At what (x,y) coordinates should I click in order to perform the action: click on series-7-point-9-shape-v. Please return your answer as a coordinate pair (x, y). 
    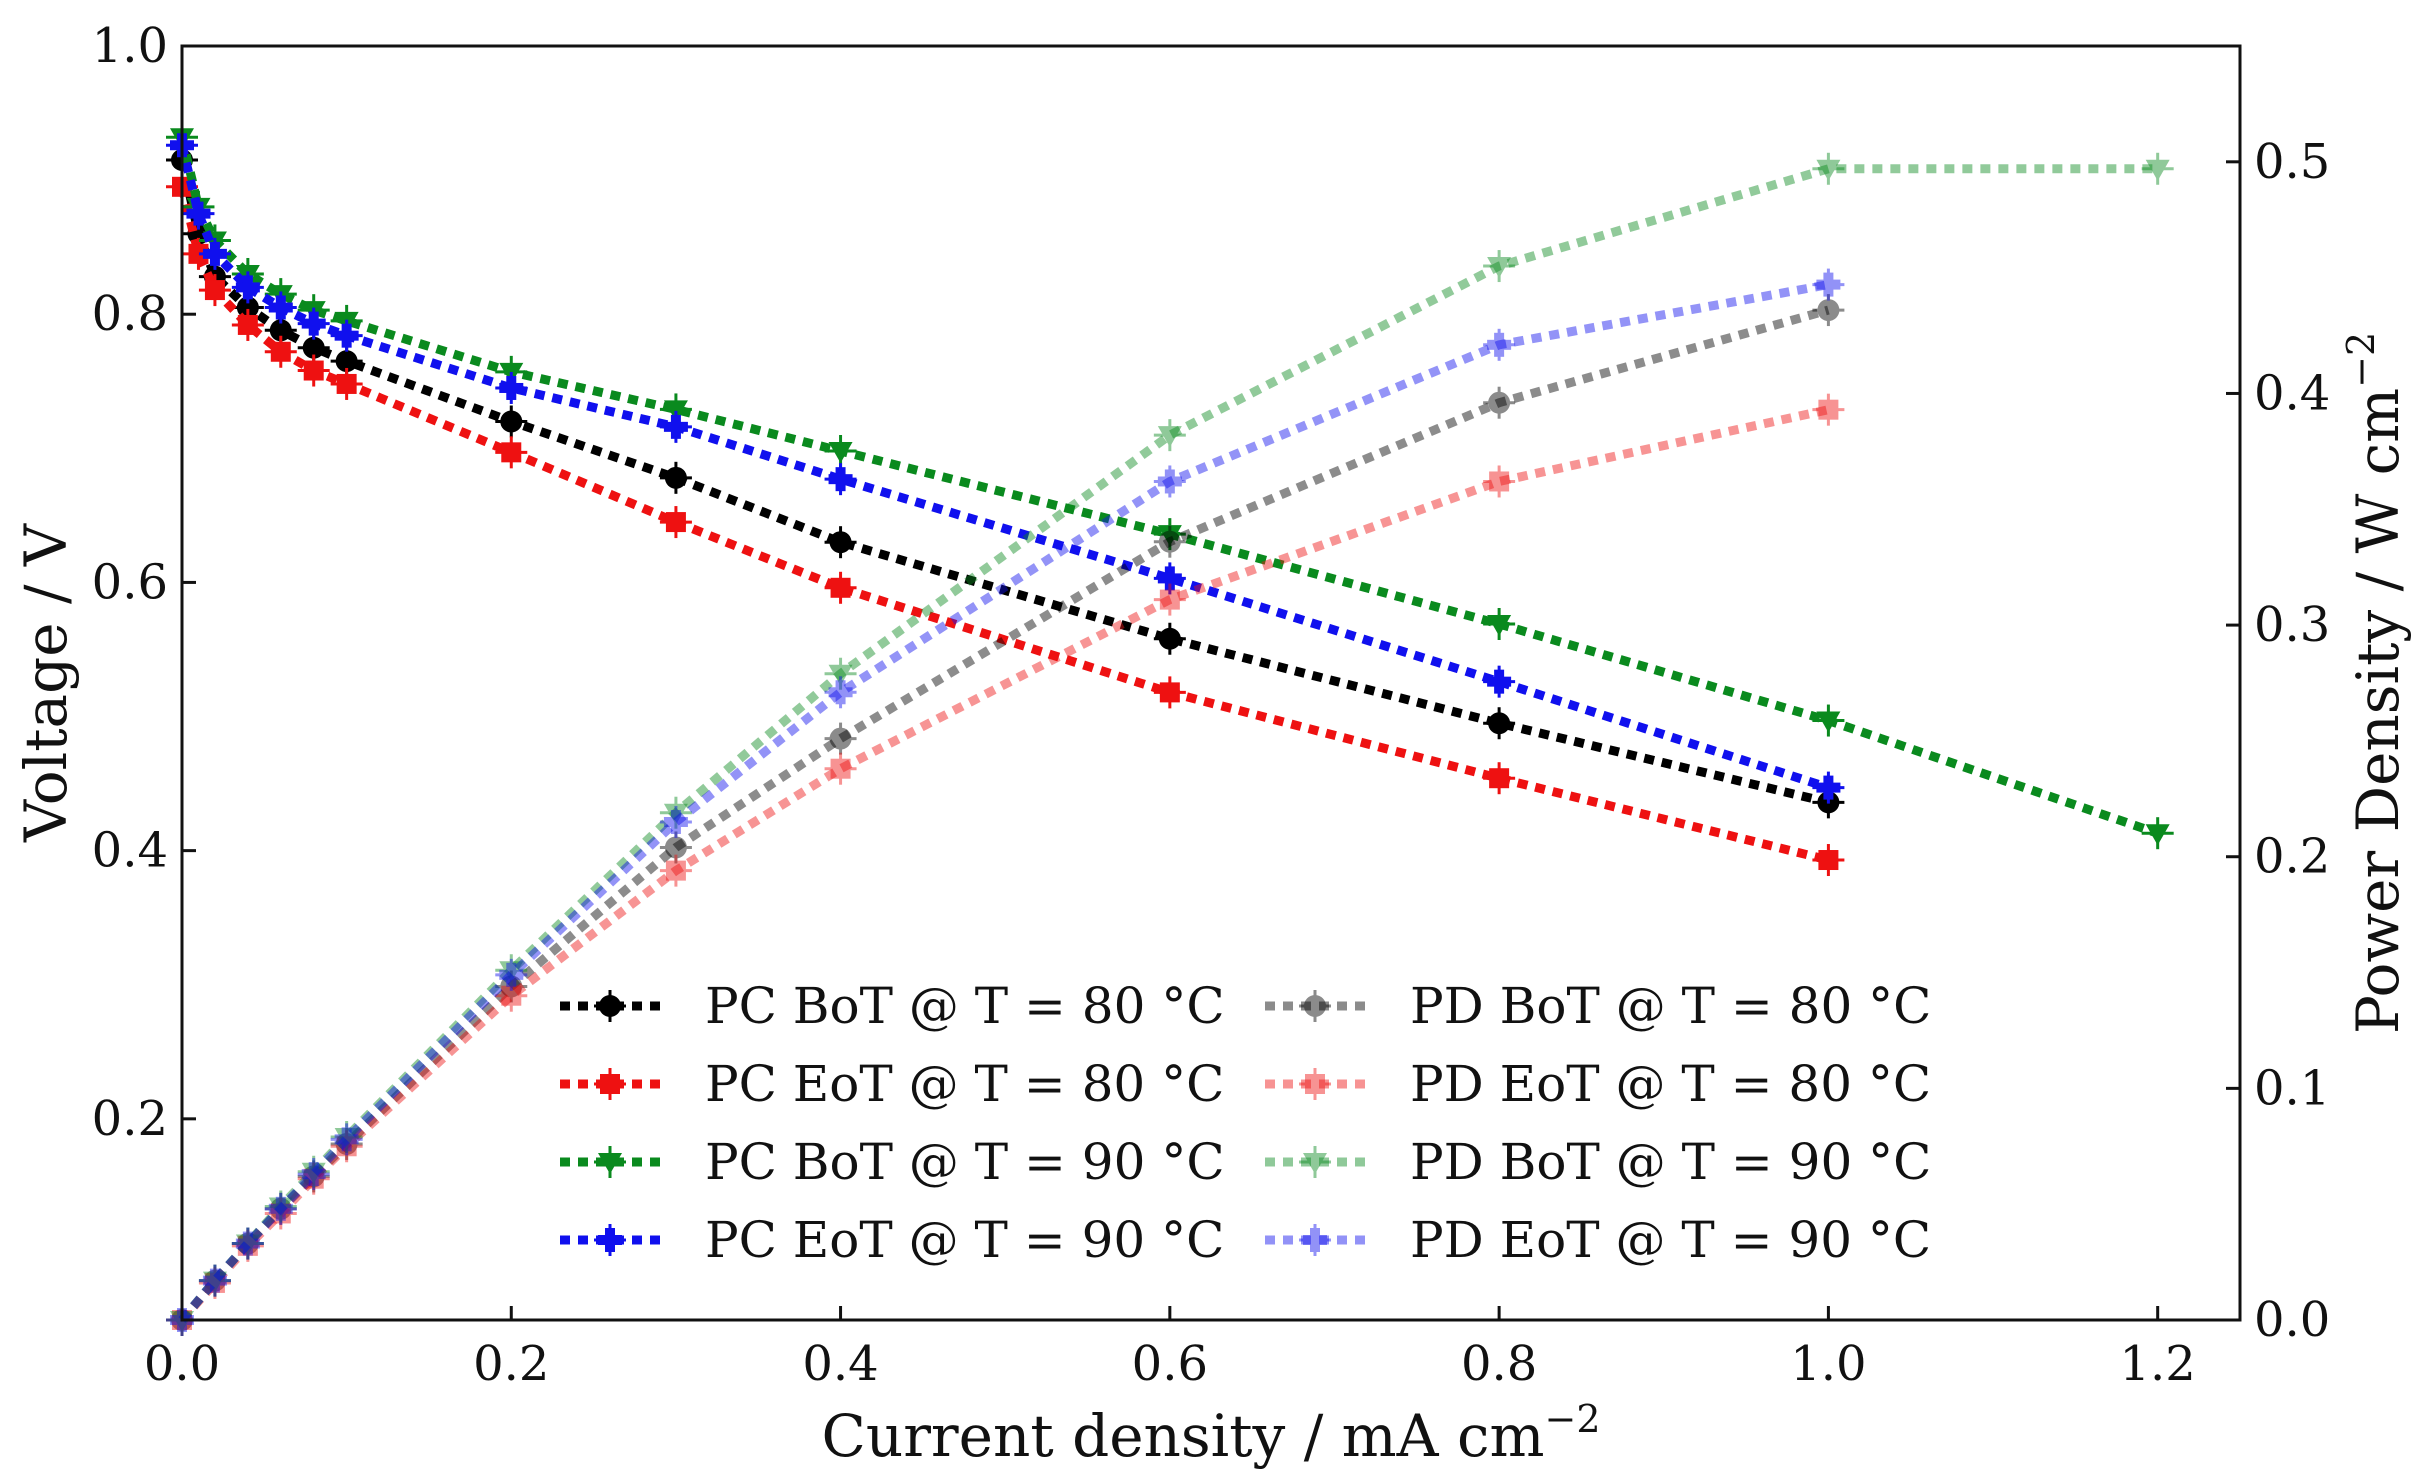
    Looking at the image, I should click on (1169, 481).